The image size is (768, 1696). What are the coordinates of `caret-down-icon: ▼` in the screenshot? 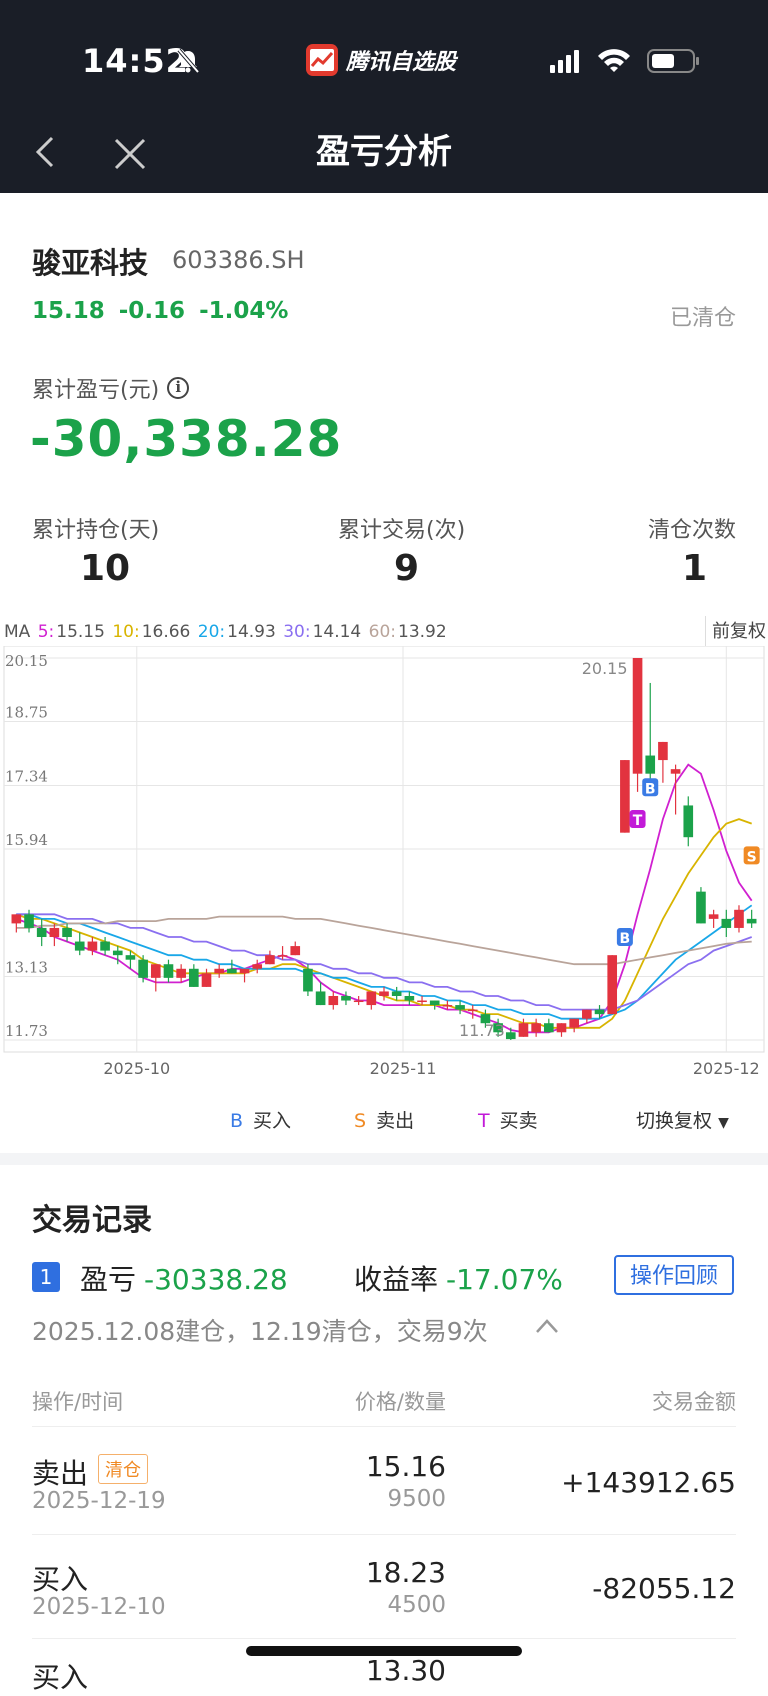 It's located at (723, 1123).